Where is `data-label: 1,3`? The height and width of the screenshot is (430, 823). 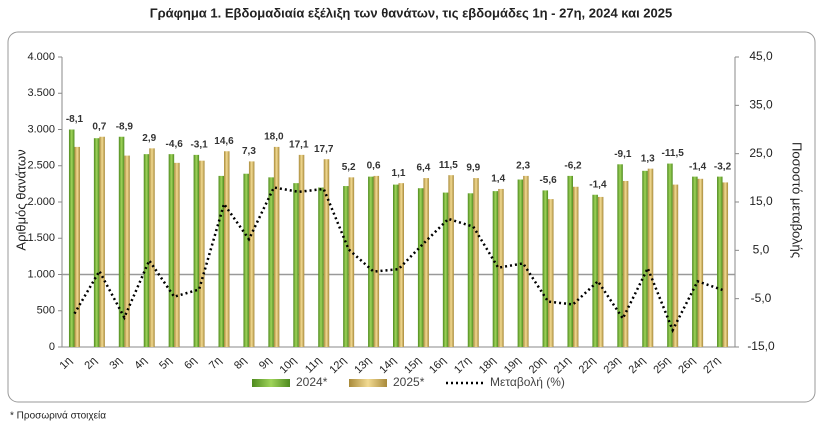 data-label: 1,3 is located at coordinates (648, 158).